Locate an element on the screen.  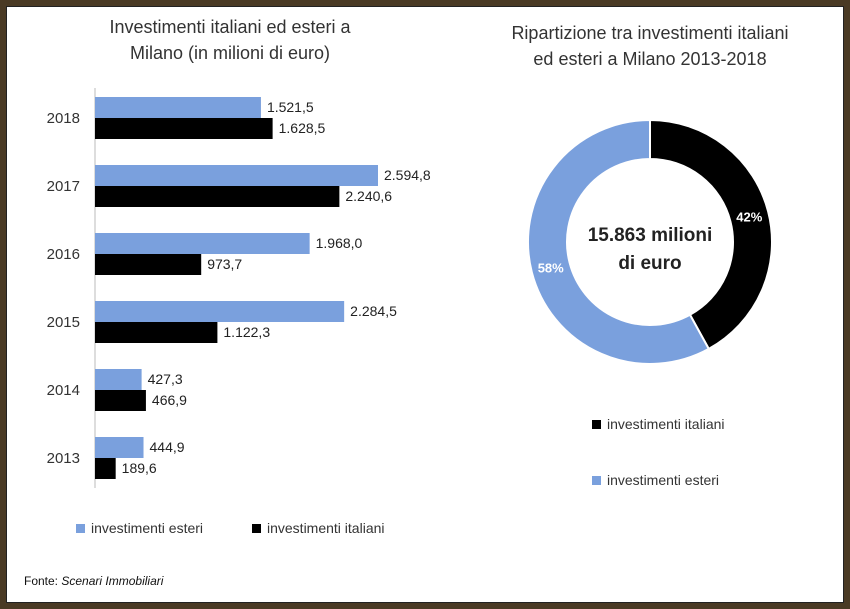
bar-italiani-2013 is located at coordinates (105, 468).